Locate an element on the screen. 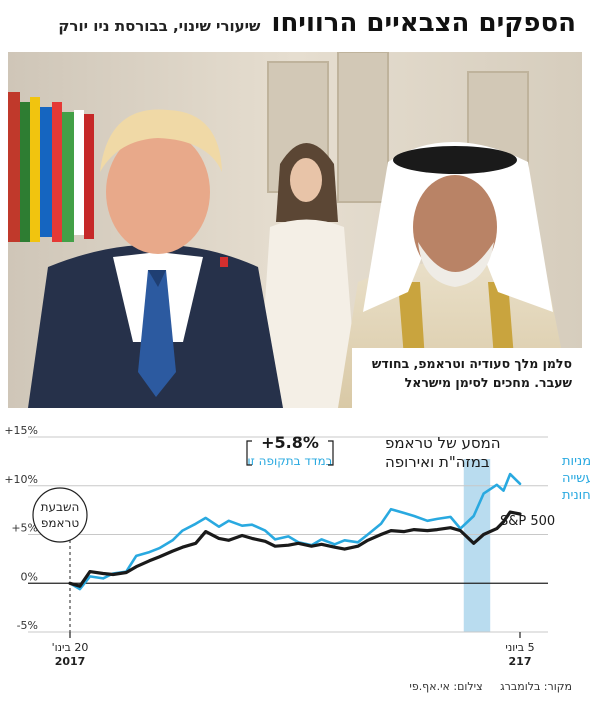  caption-line-2: שעבר. מחכים לסימן מישראל is located at coordinates (488, 382).